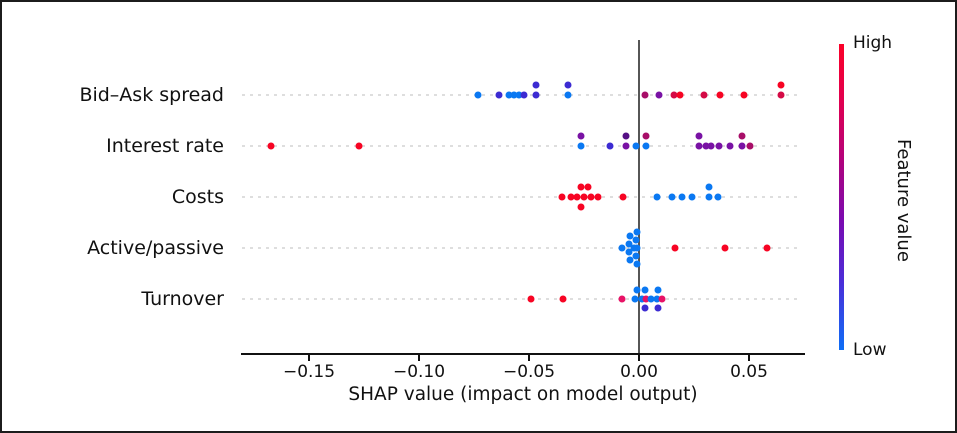 This screenshot has width=957, height=433. Describe the element at coordinates (151, 95) in the screenshot. I see `feature-label: Bid–Ask spread` at that location.